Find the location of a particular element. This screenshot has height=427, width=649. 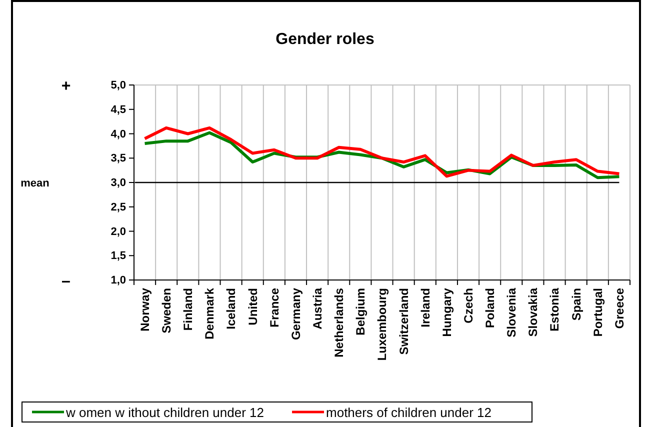

x-tick-label: Finland is located at coordinates (188, 309).